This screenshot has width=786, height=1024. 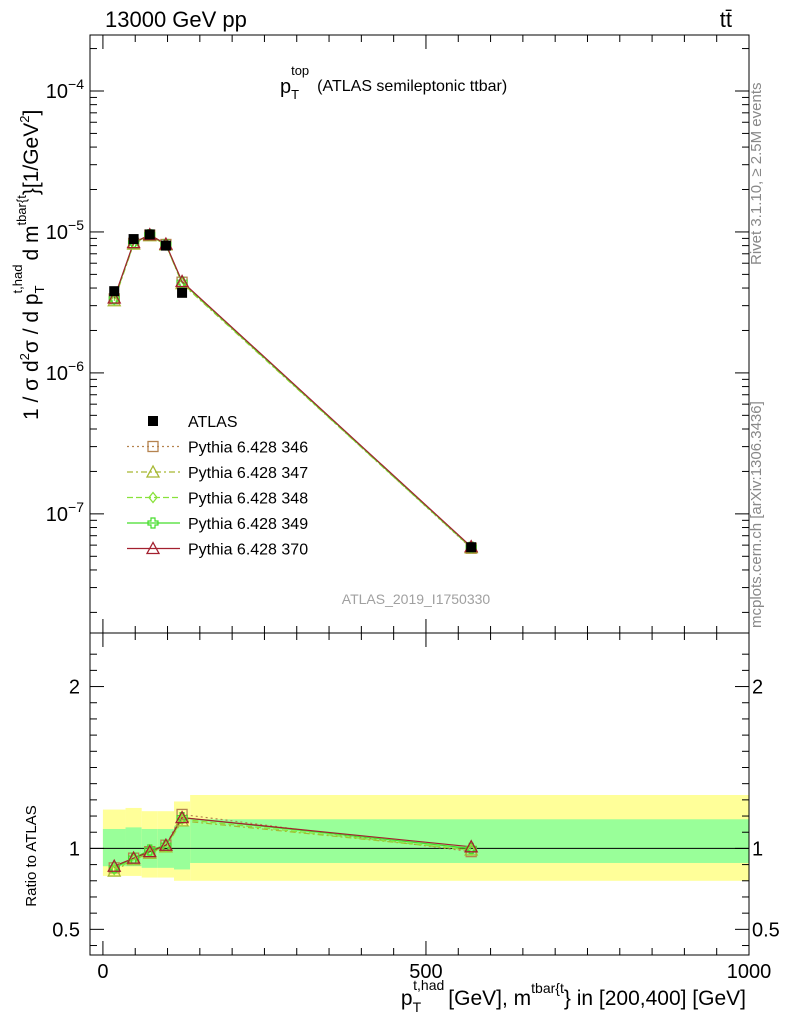 I want to click on y-tick-label: 10⁻⁵, so click(x=65, y=230).